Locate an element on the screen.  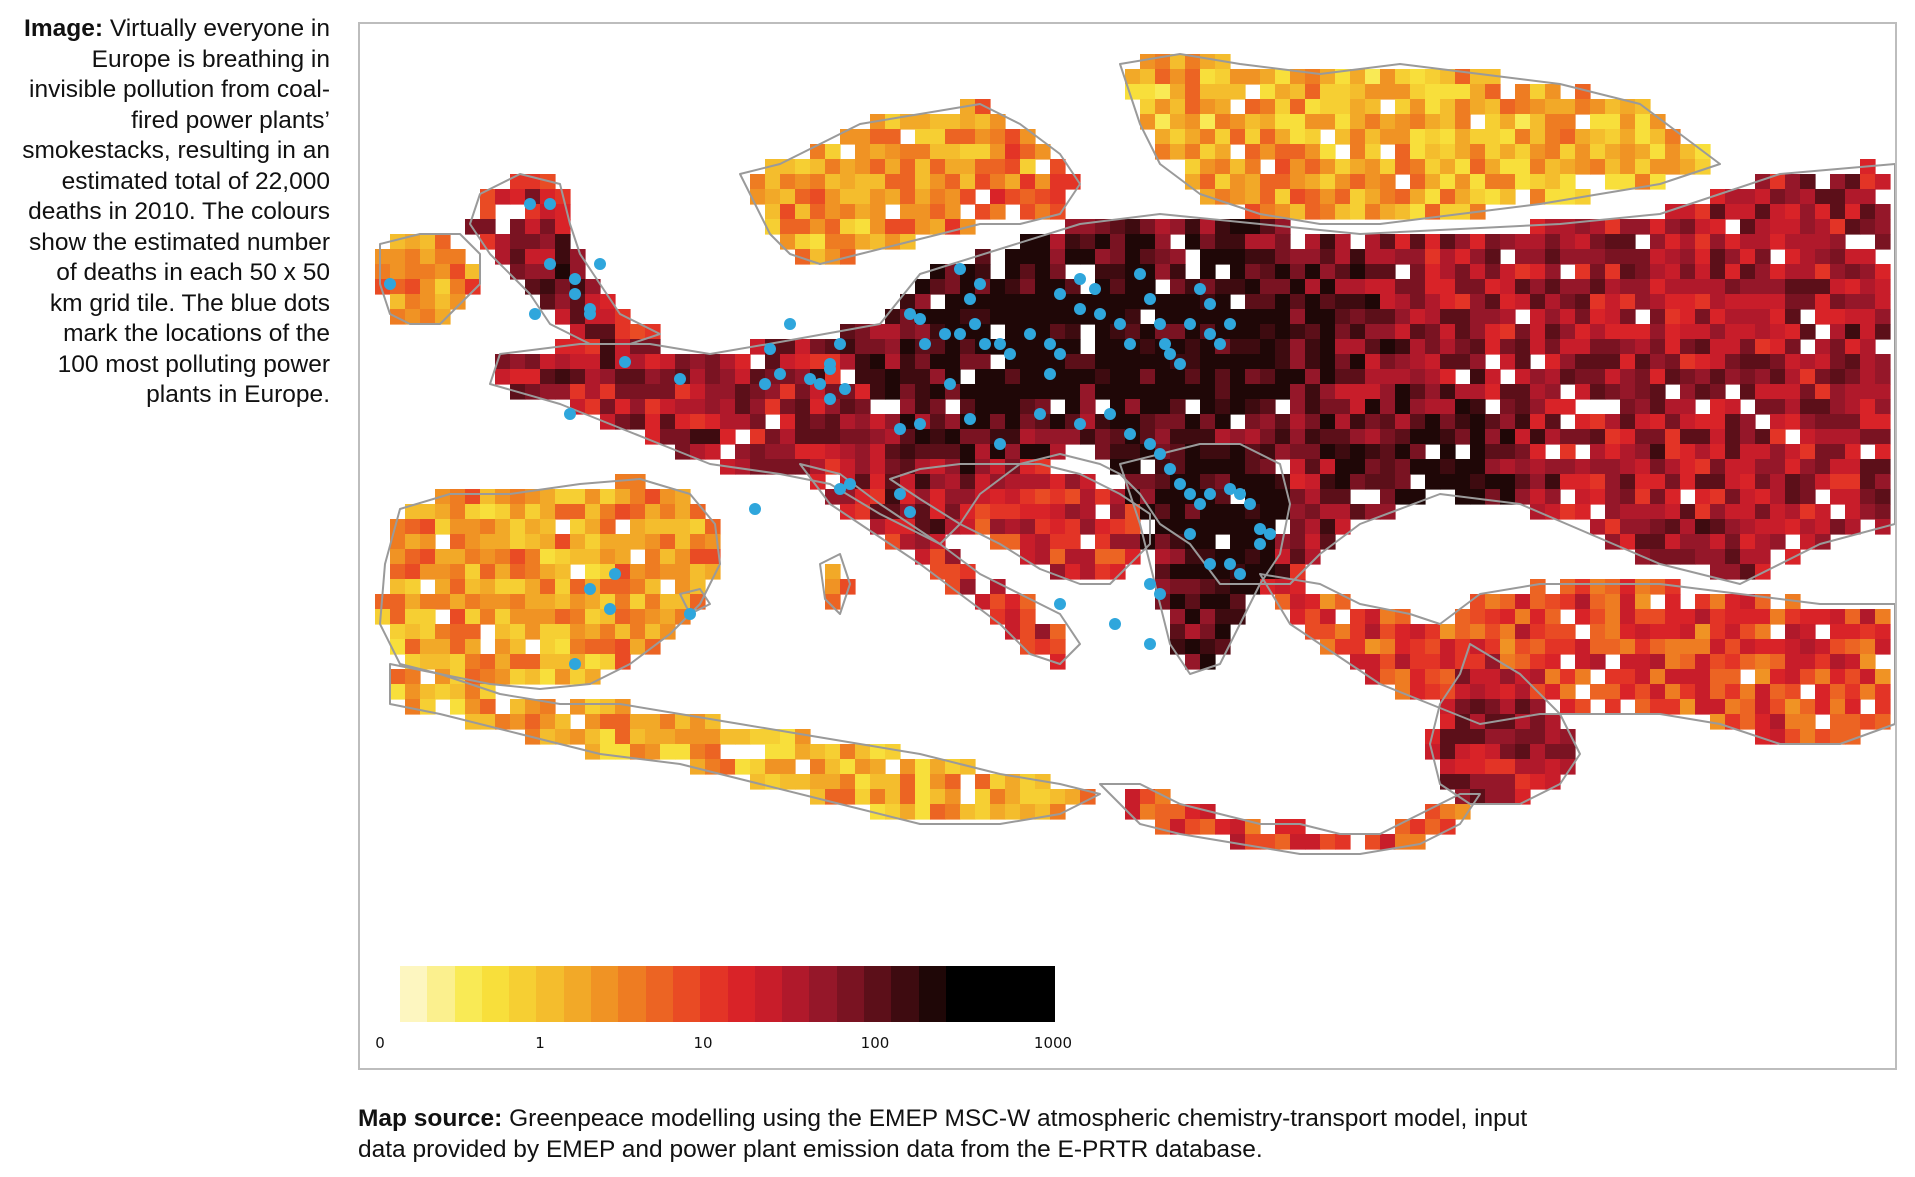
scale-swatch is located at coordinates (495, 994).